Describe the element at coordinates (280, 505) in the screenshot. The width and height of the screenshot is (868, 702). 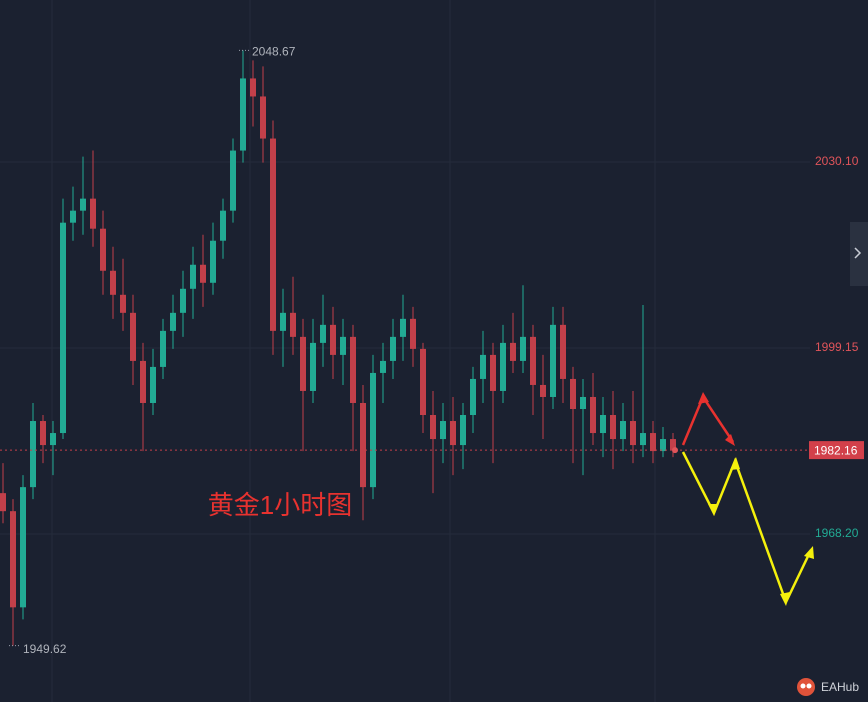
I see `chart-title: 黄金1小时图` at that location.